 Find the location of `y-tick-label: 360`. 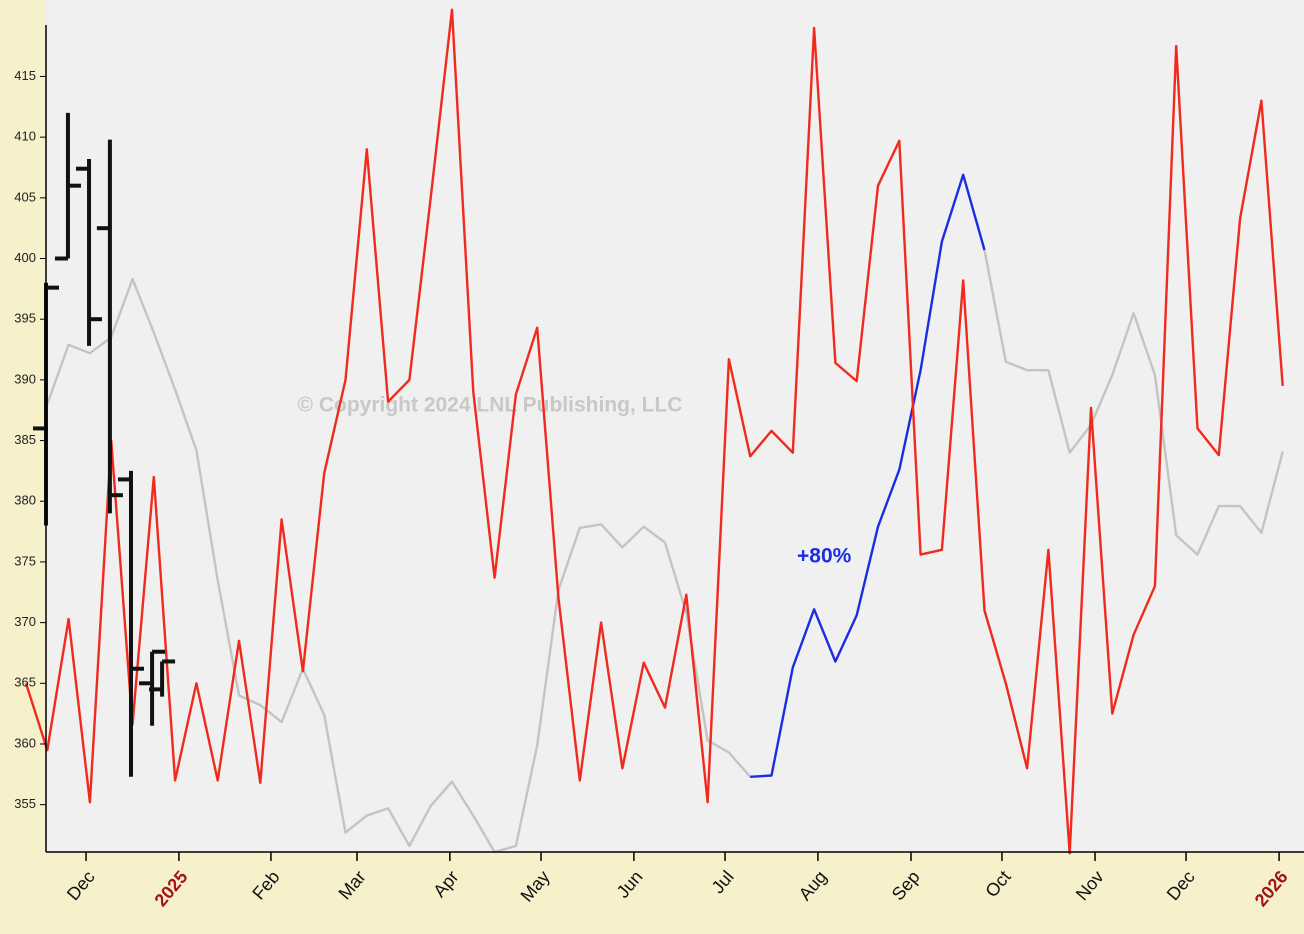

y-tick-label: 360 is located at coordinates (25, 742).